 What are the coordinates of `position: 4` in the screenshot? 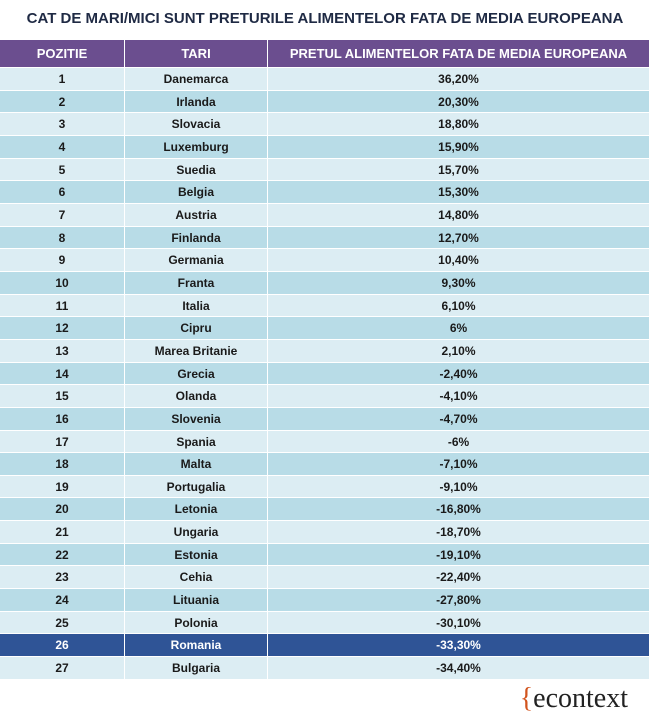 It's located at (62, 147).